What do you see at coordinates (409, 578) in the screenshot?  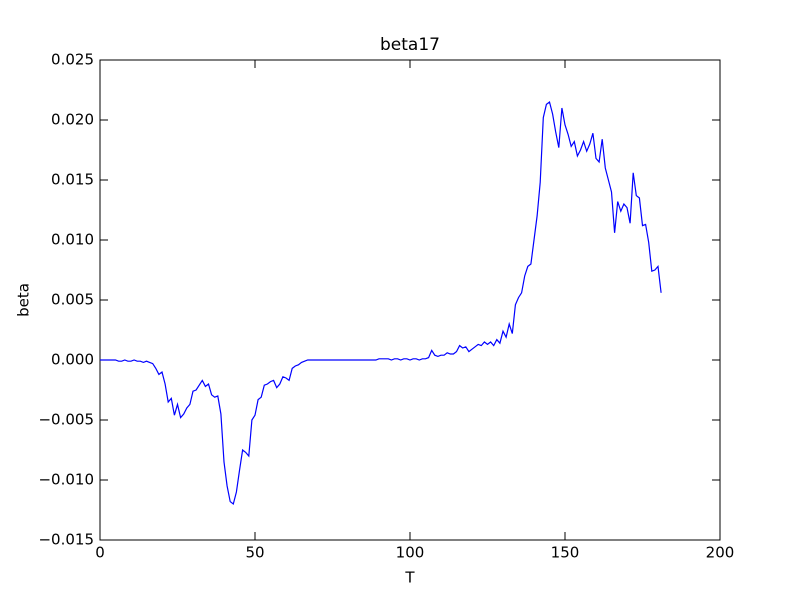 I see `x-axis-label: T` at bounding box center [409, 578].